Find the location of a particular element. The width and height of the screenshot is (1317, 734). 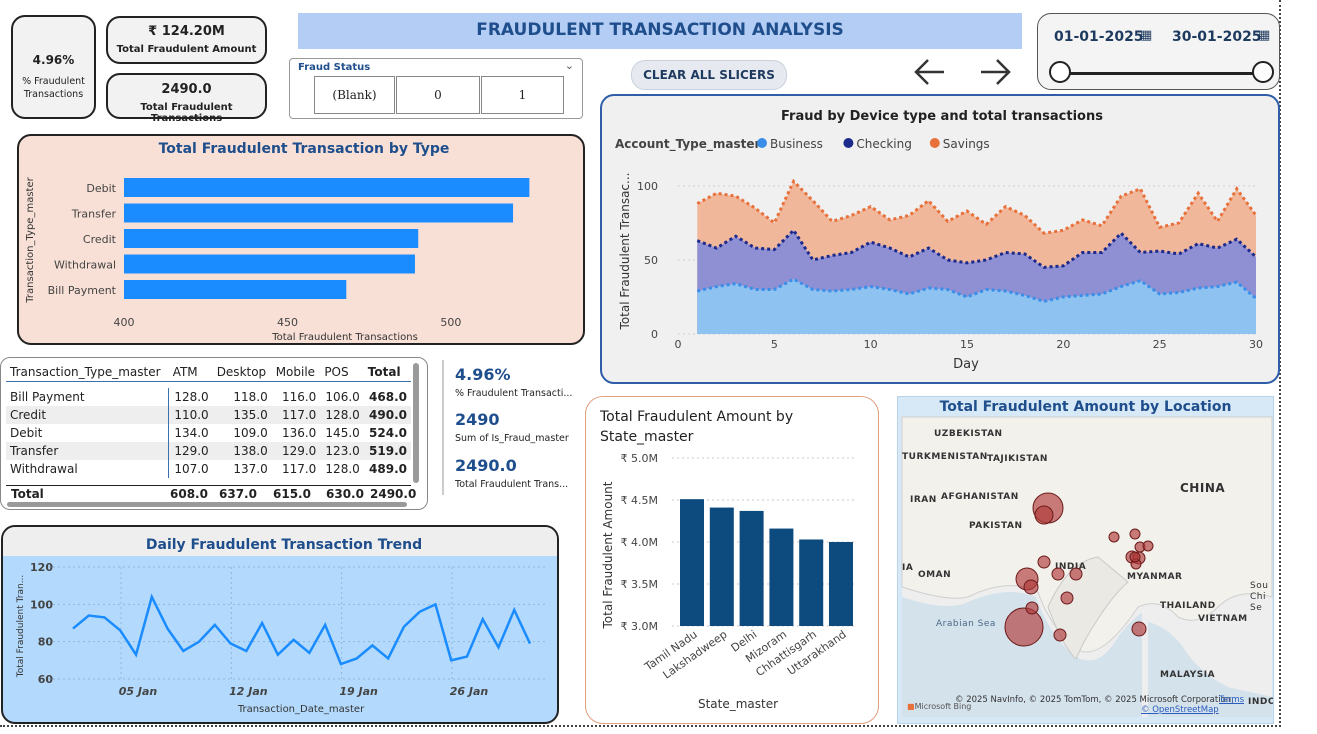

kpi-amount-card: ₹ 124.20M Total Fraudulent Amount is located at coordinates (186, 40).